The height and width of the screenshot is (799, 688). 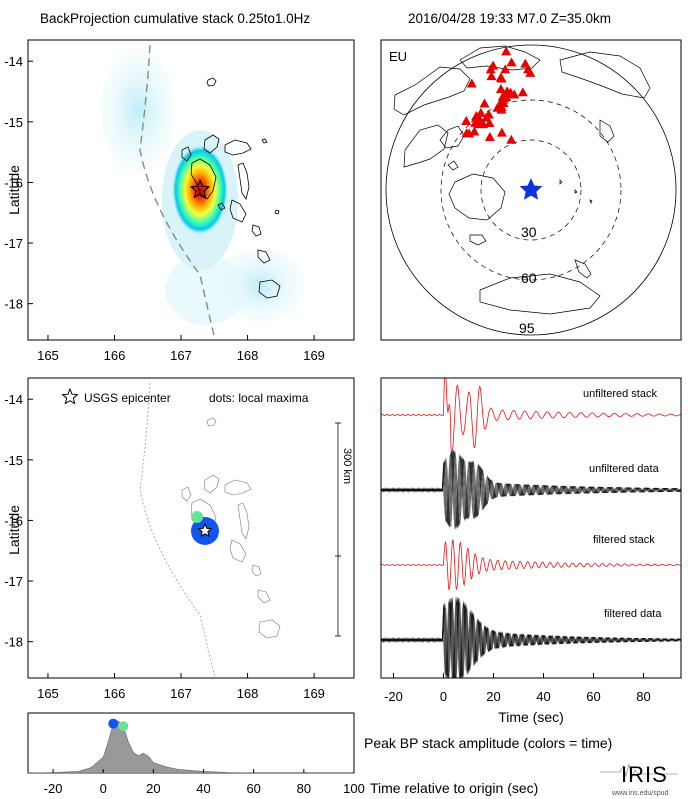 I want to click on trace-label: unfiltered stack, so click(x=620, y=394).